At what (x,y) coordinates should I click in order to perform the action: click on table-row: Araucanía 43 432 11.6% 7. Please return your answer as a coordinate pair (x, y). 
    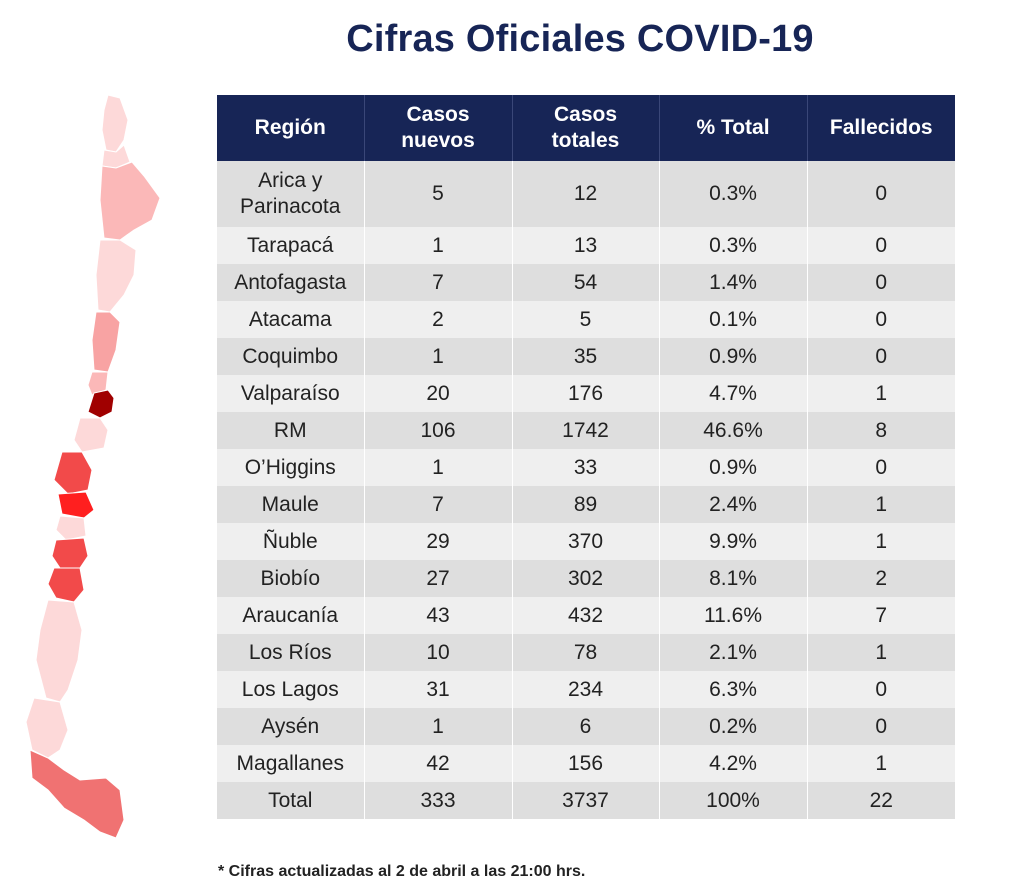
    Looking at the image, I should click on (586, 615).